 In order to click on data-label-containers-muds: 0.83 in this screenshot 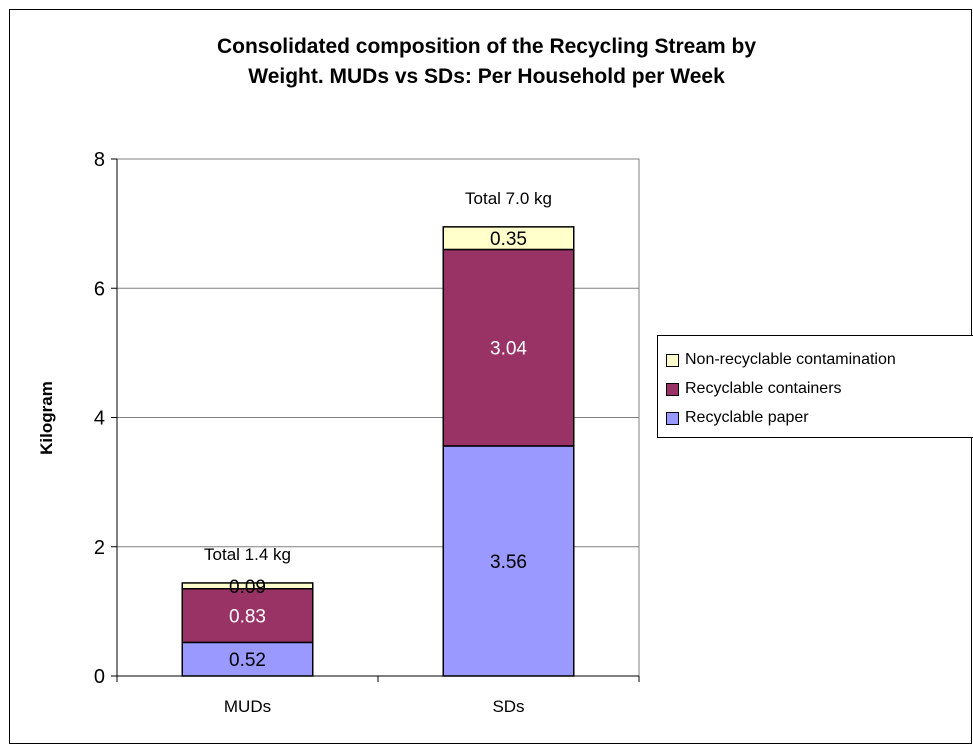, I will do `click(247, 617)`.